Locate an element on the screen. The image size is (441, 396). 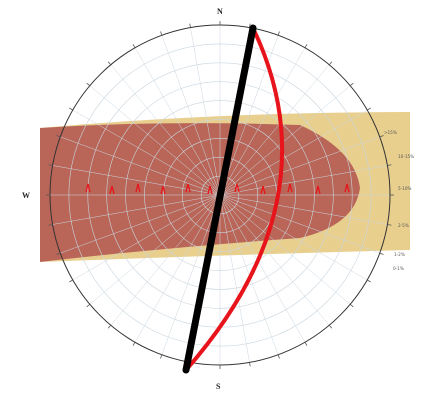
legend: >15% 10-15% 5-10% 2-5% 1-2% 0-1% is located at coordinates (399, 200).